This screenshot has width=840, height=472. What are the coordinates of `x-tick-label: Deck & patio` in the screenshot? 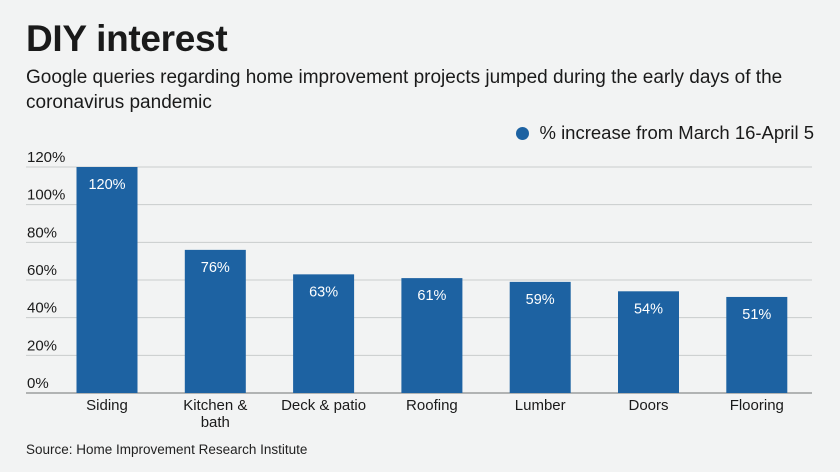 It's located at (323, 405).